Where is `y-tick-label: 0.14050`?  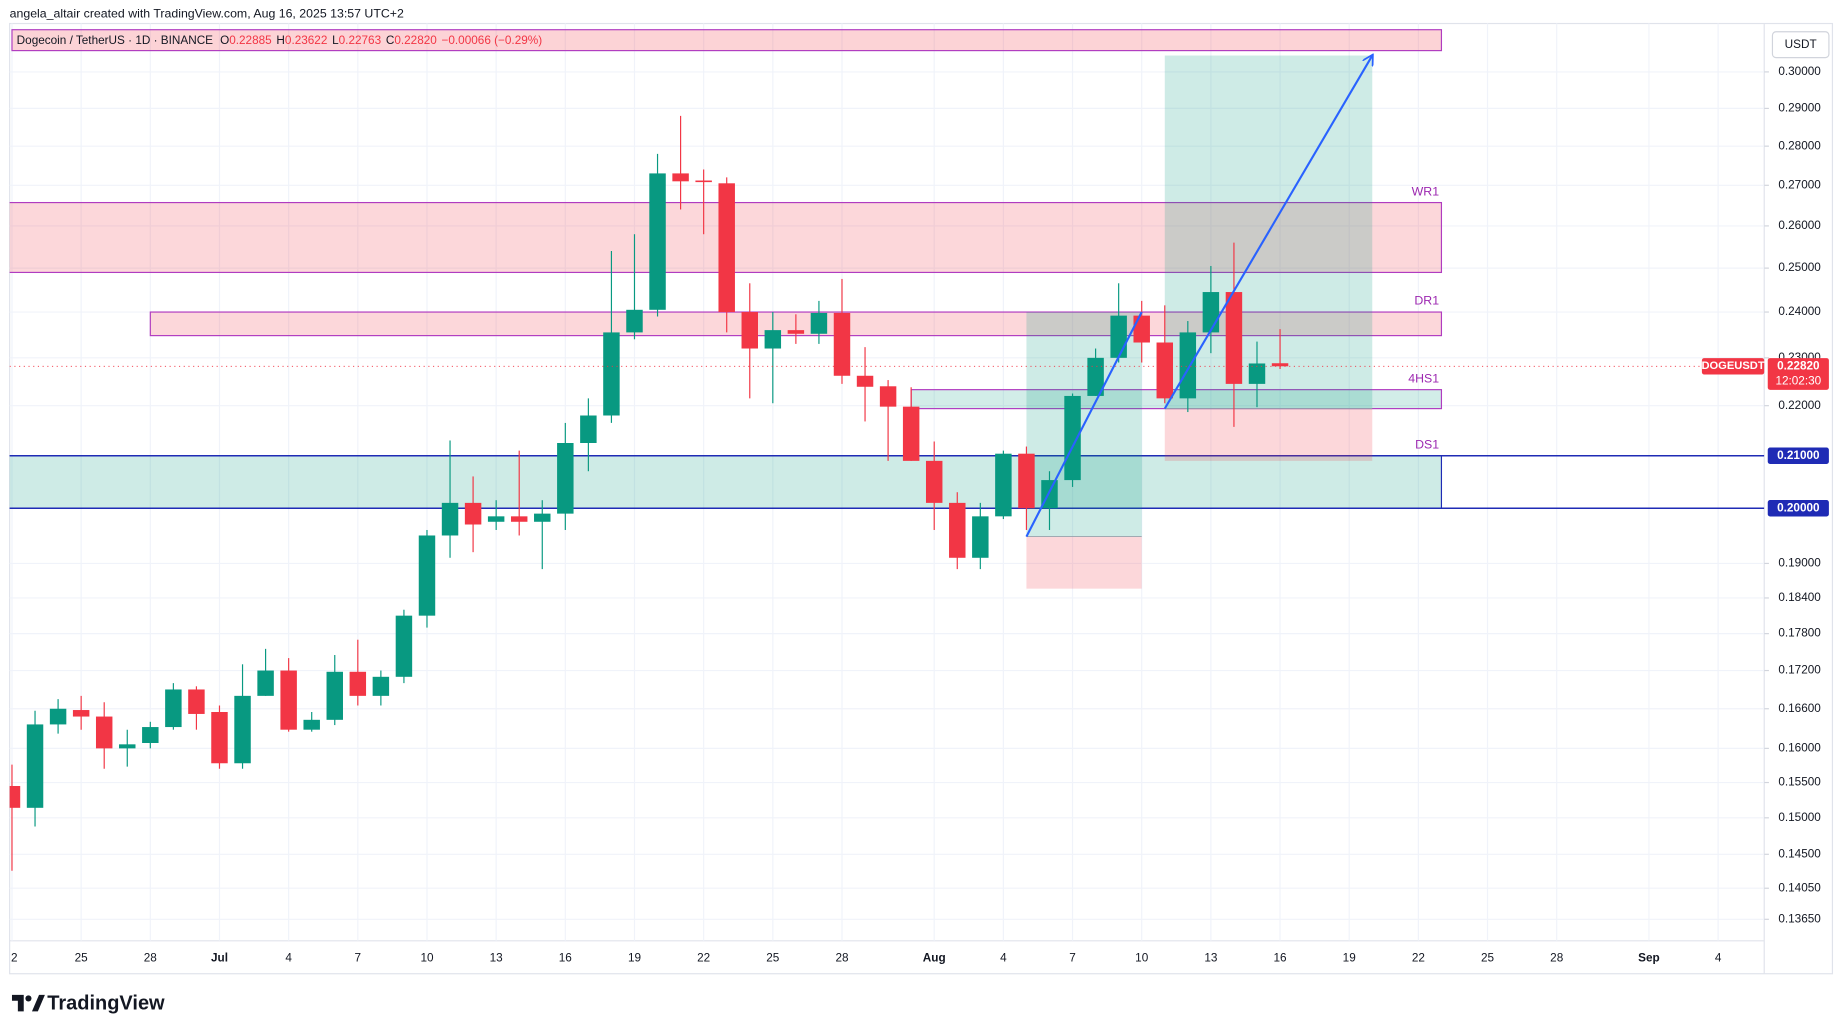 y-tick-label: 0.14050 is located at coordinates (1799, 887).